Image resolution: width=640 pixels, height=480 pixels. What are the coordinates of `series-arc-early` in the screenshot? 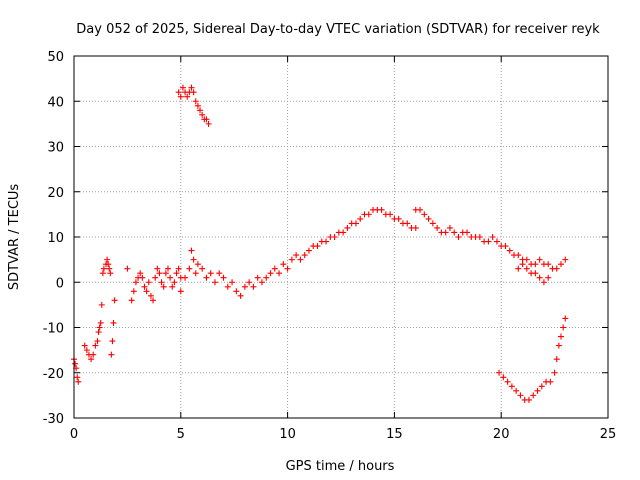 It's located at (86, 361).